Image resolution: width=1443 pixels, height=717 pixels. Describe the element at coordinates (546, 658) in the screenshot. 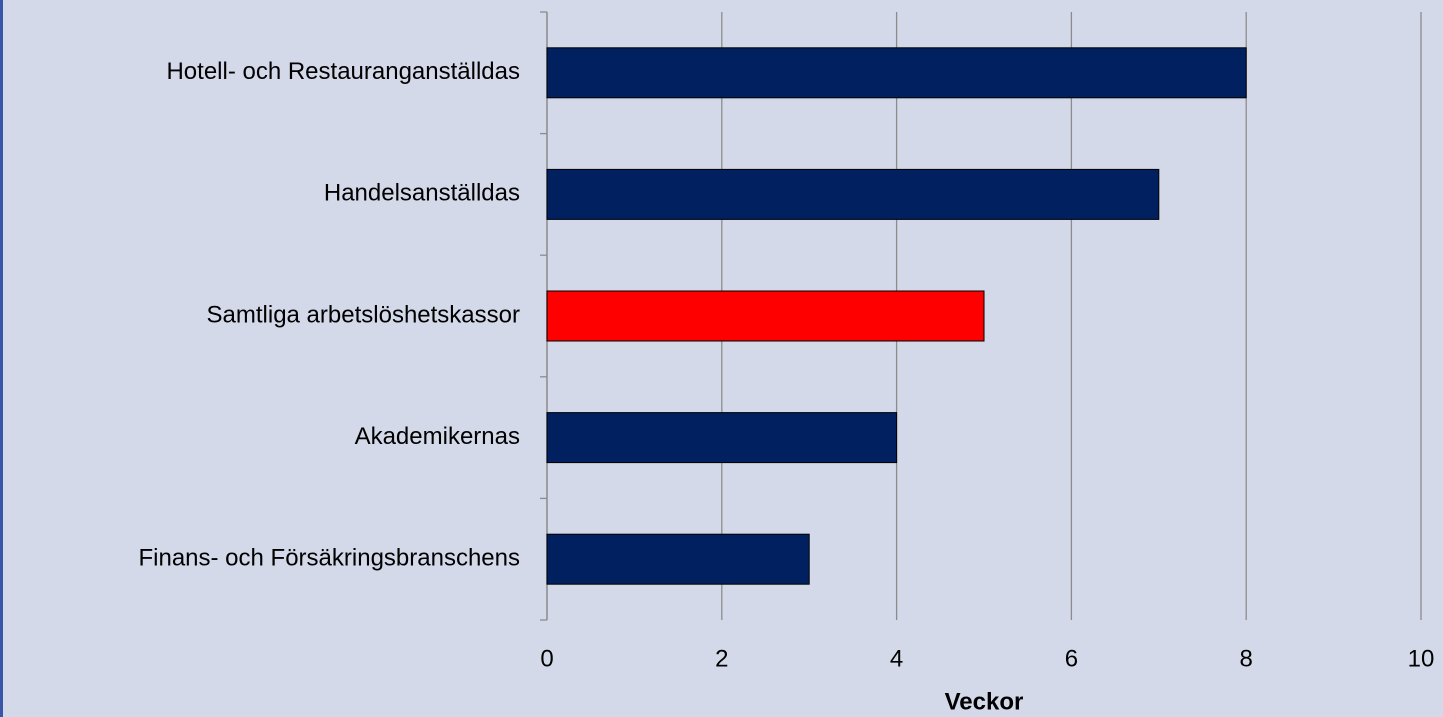

I see `x-tick-label: 0` at that location.